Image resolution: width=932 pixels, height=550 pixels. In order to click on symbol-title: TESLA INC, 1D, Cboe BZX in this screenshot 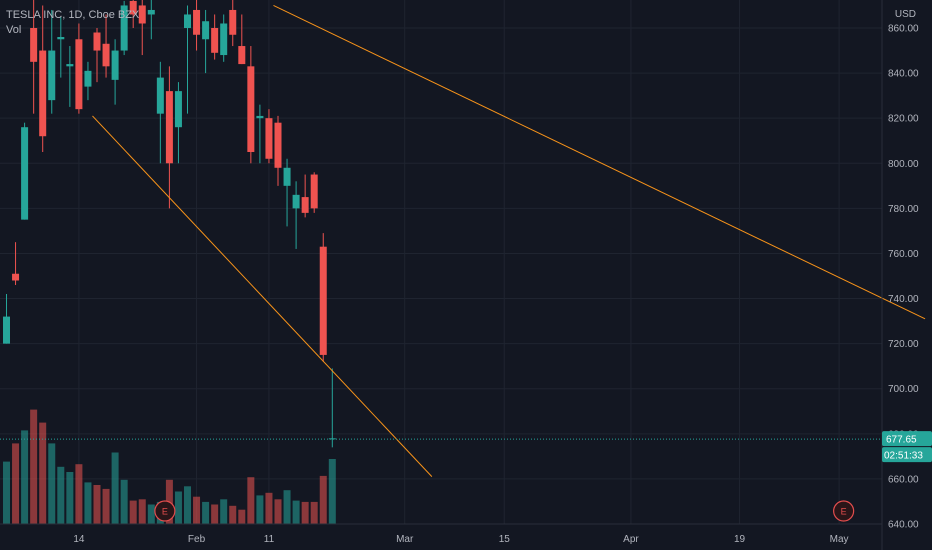, I will do `click(73, 15)`.